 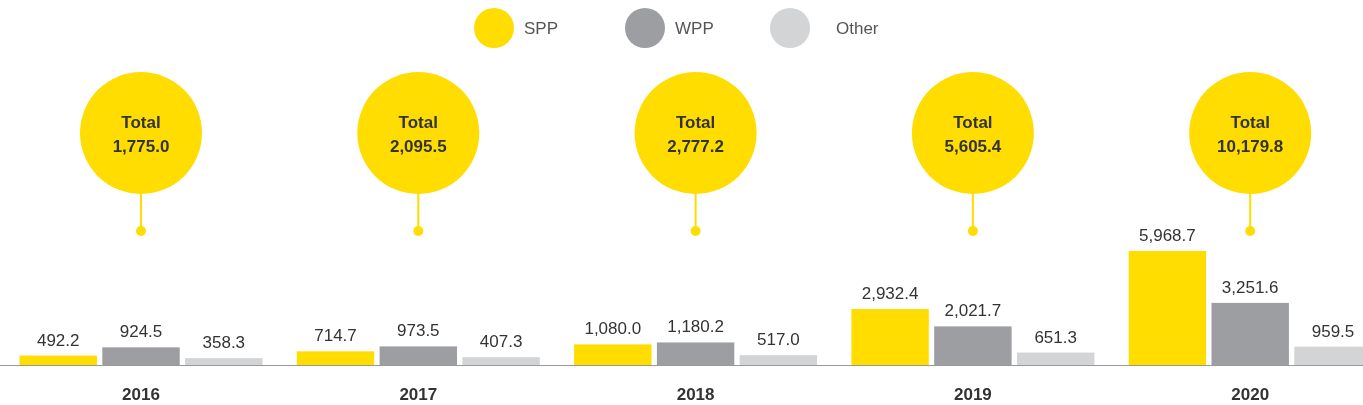 What do you see at coordinates (695, 327) in the screenshot?
I see `data-label: 1,180.2` at bounding box center [695, 327].